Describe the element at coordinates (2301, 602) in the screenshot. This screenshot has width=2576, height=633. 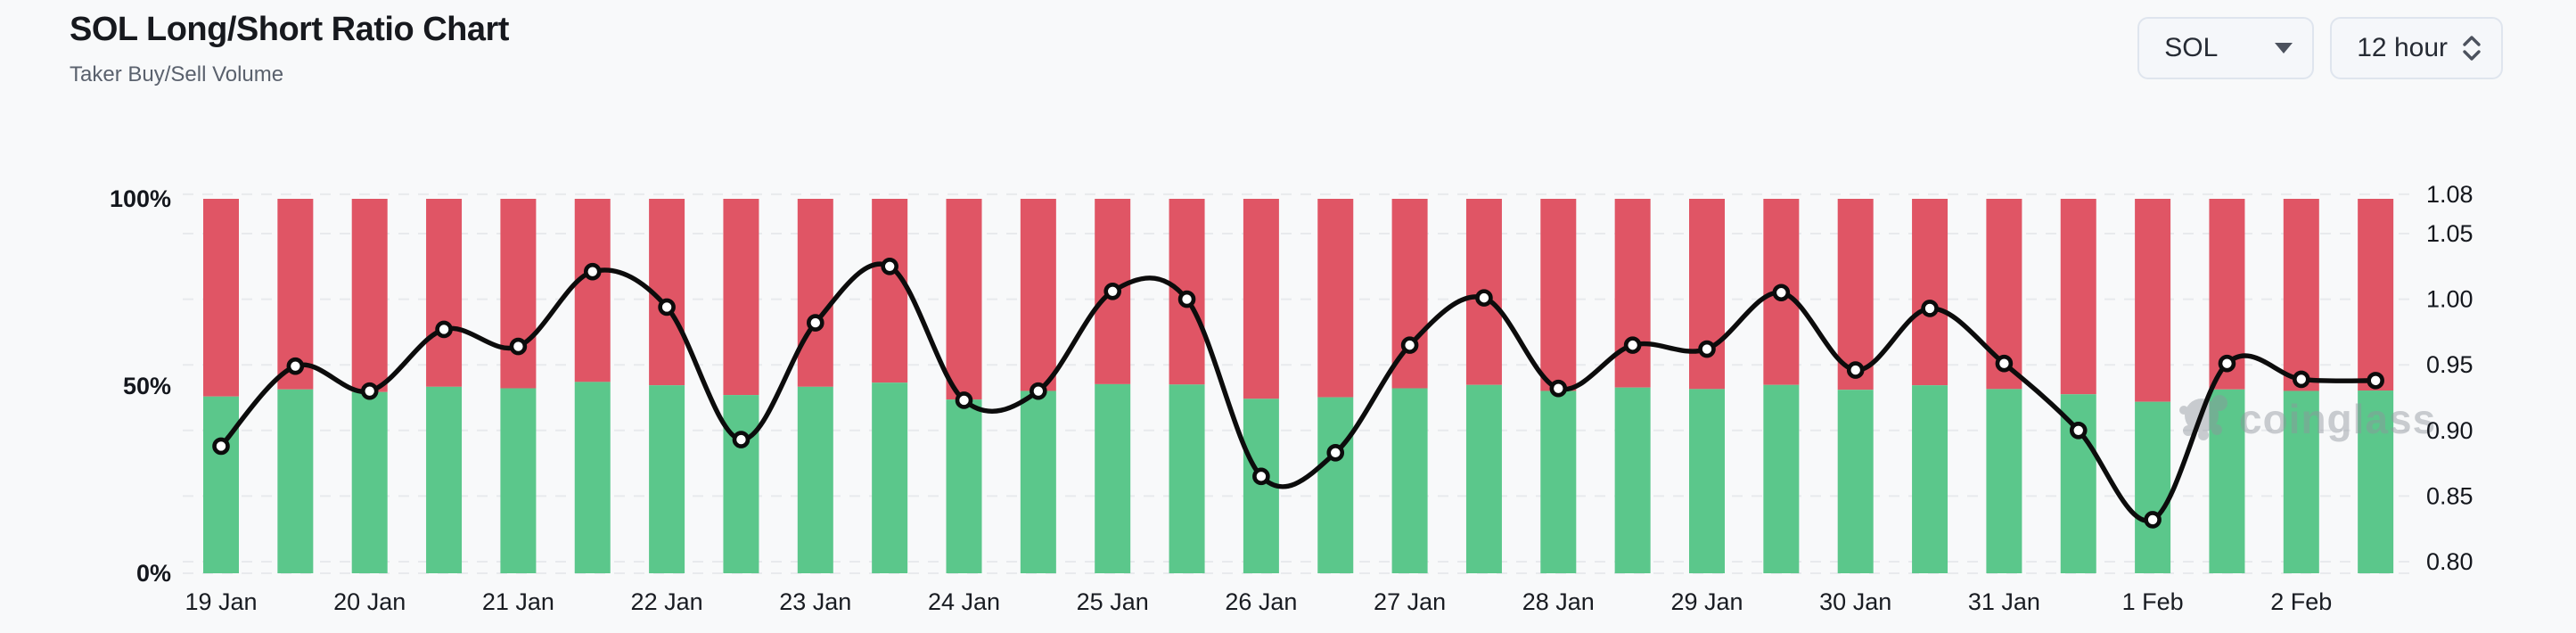
I see `x-axis-label: 2 Feb` at that location.